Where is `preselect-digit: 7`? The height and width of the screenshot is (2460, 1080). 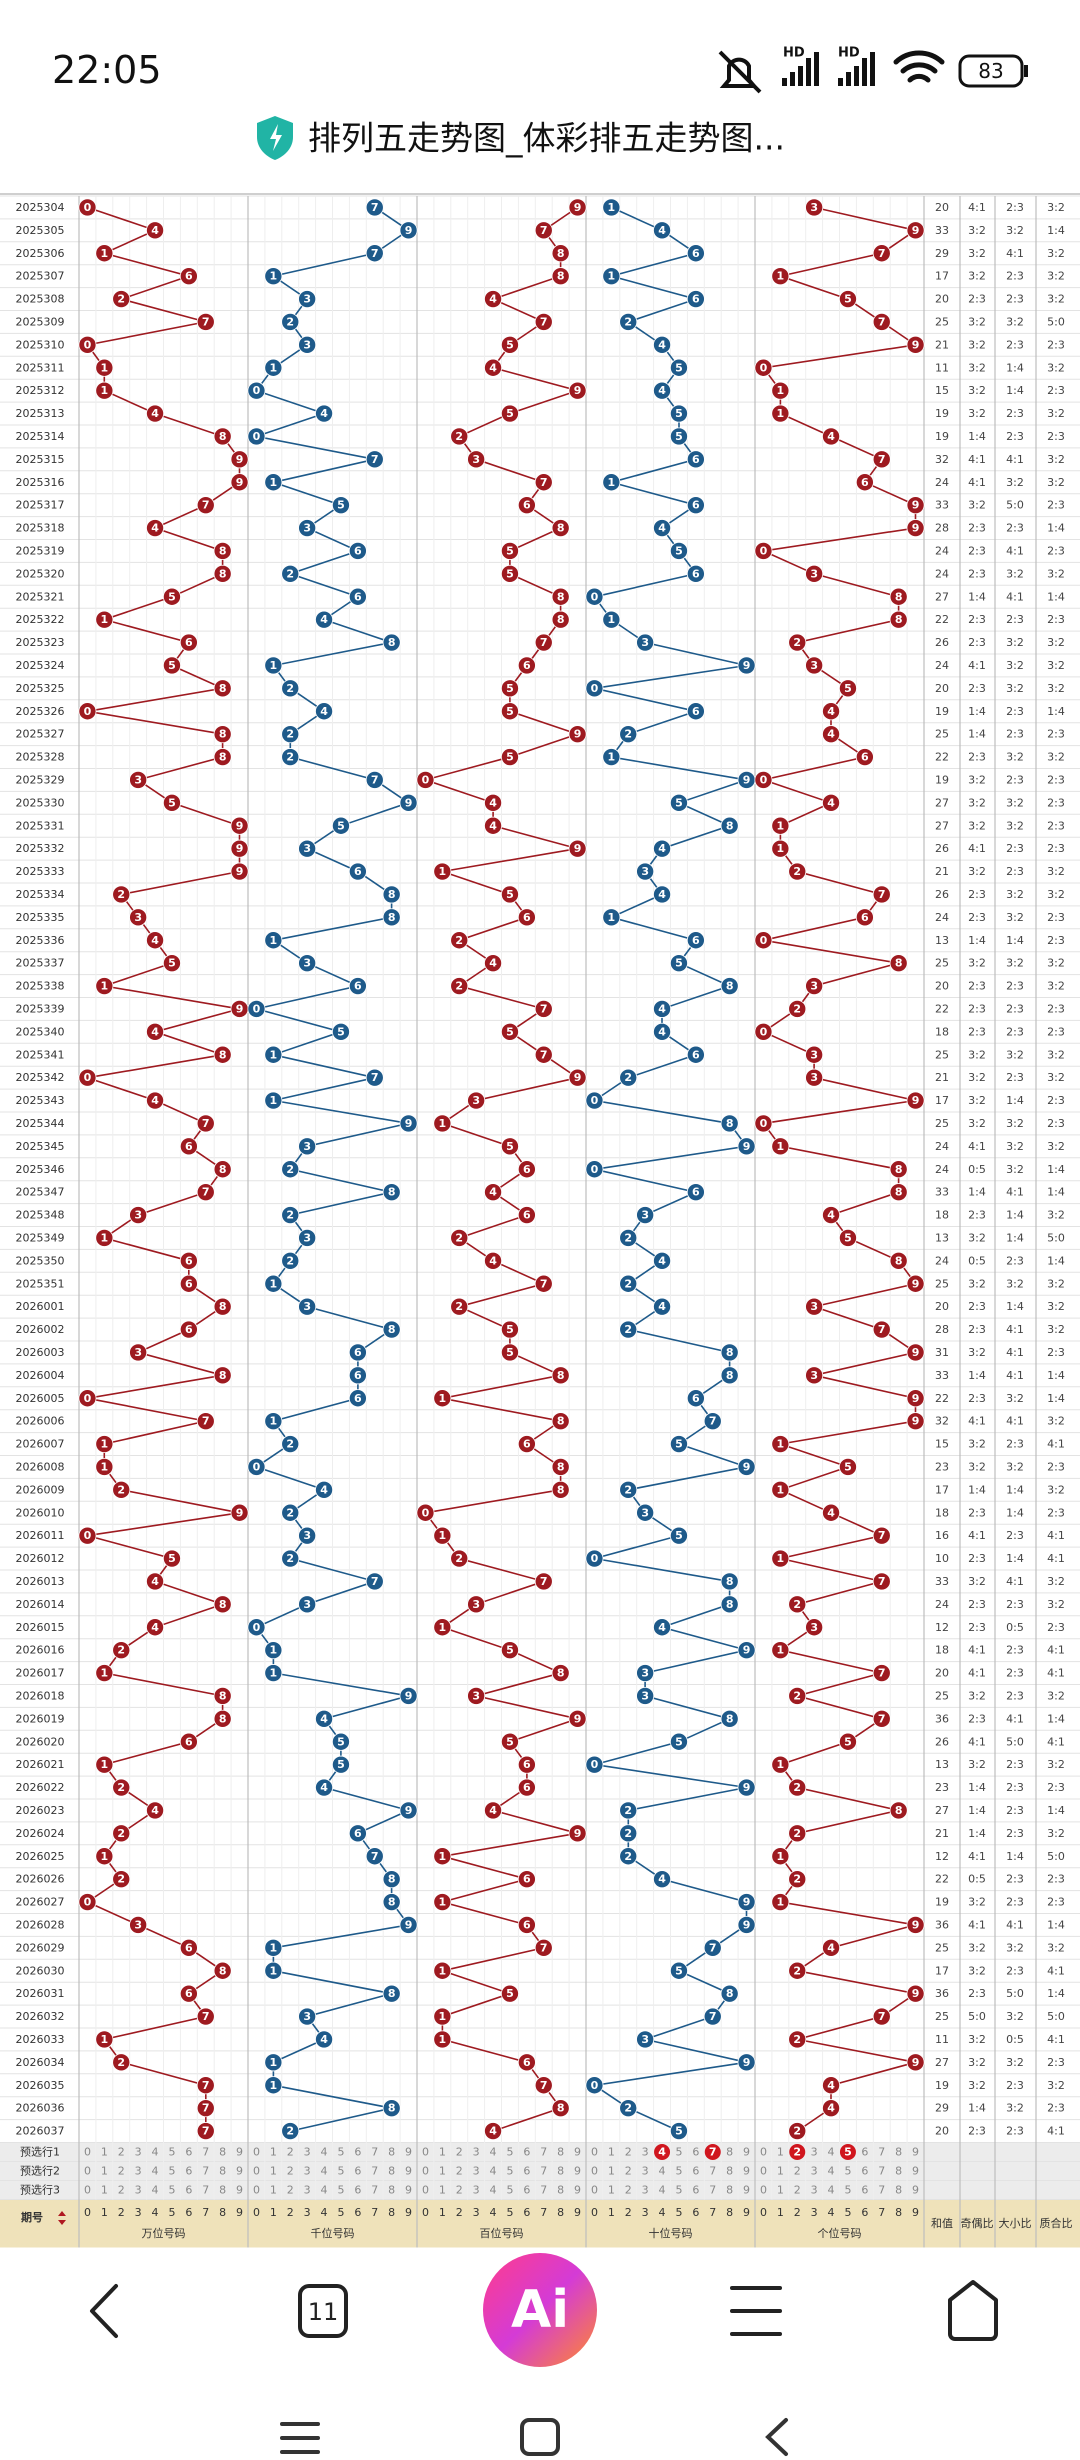
preselect-digit: 7 is located at coordinates (713, 2152).